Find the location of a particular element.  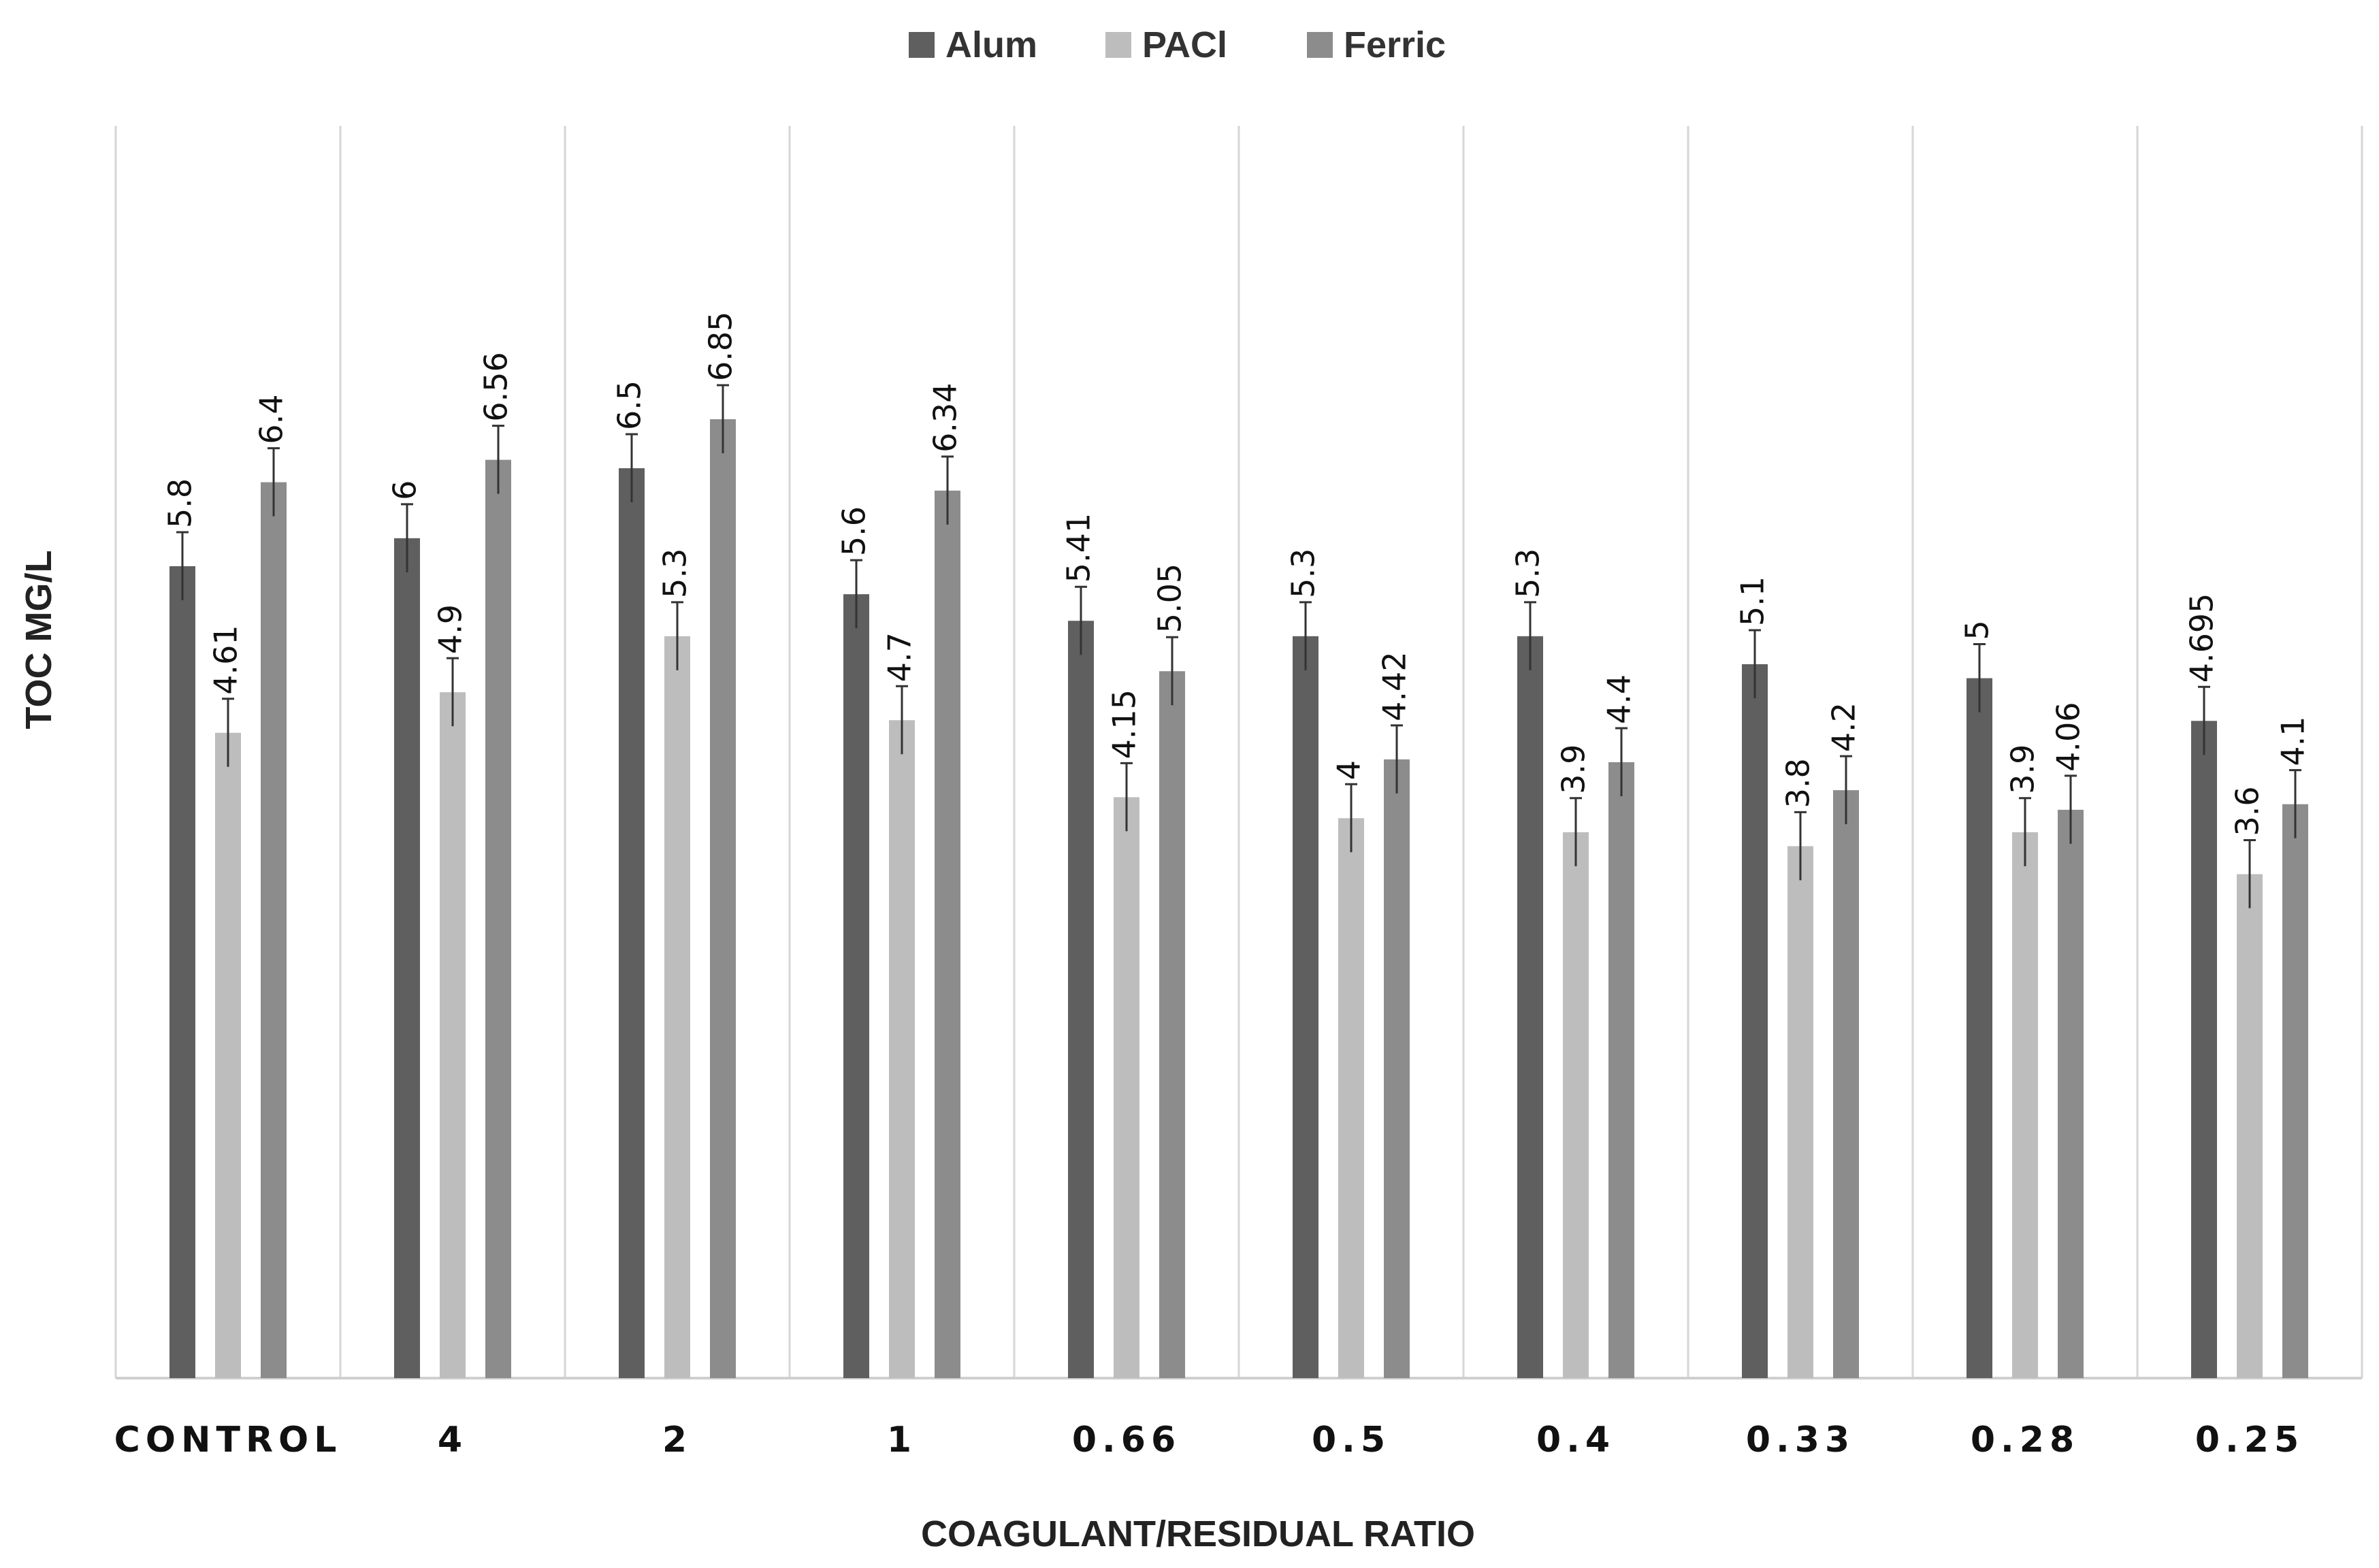

data-label: 4 is located at coordinates (1349, 770).